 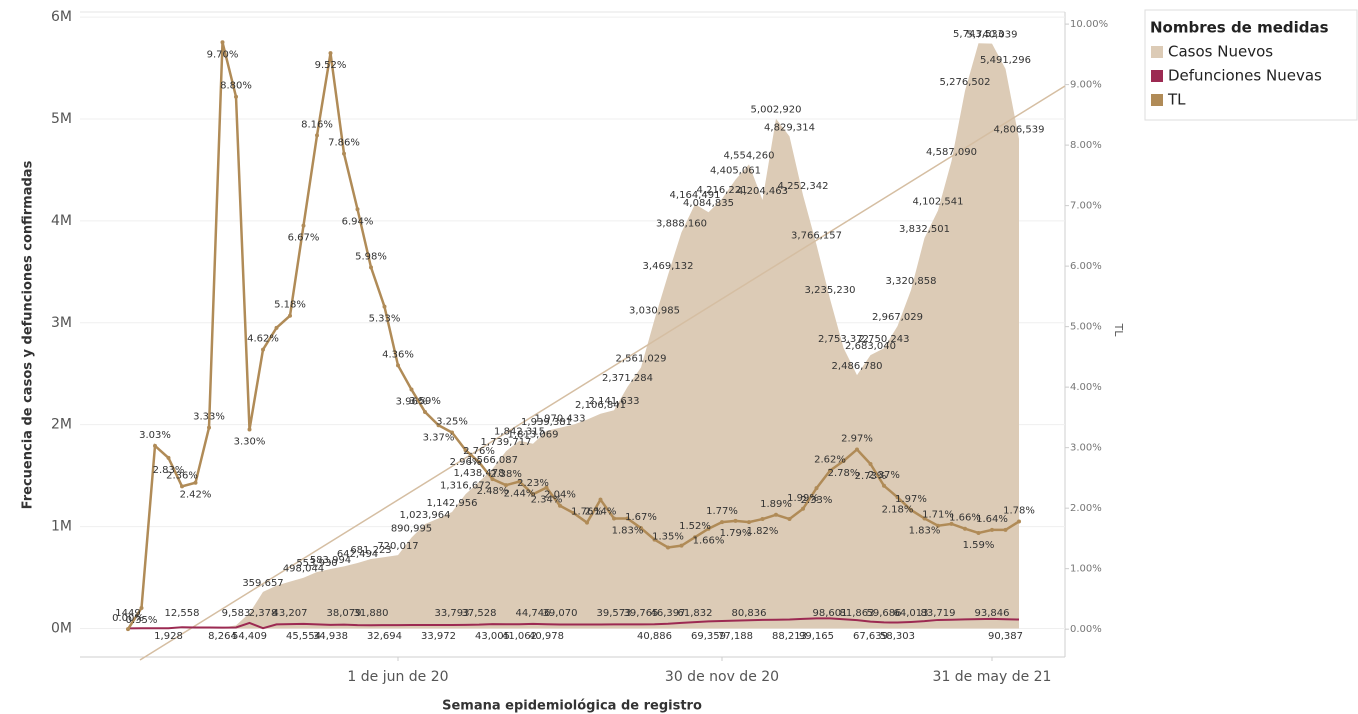 I want to click on data-label: 5,276,502, so click(x=965, y=82).